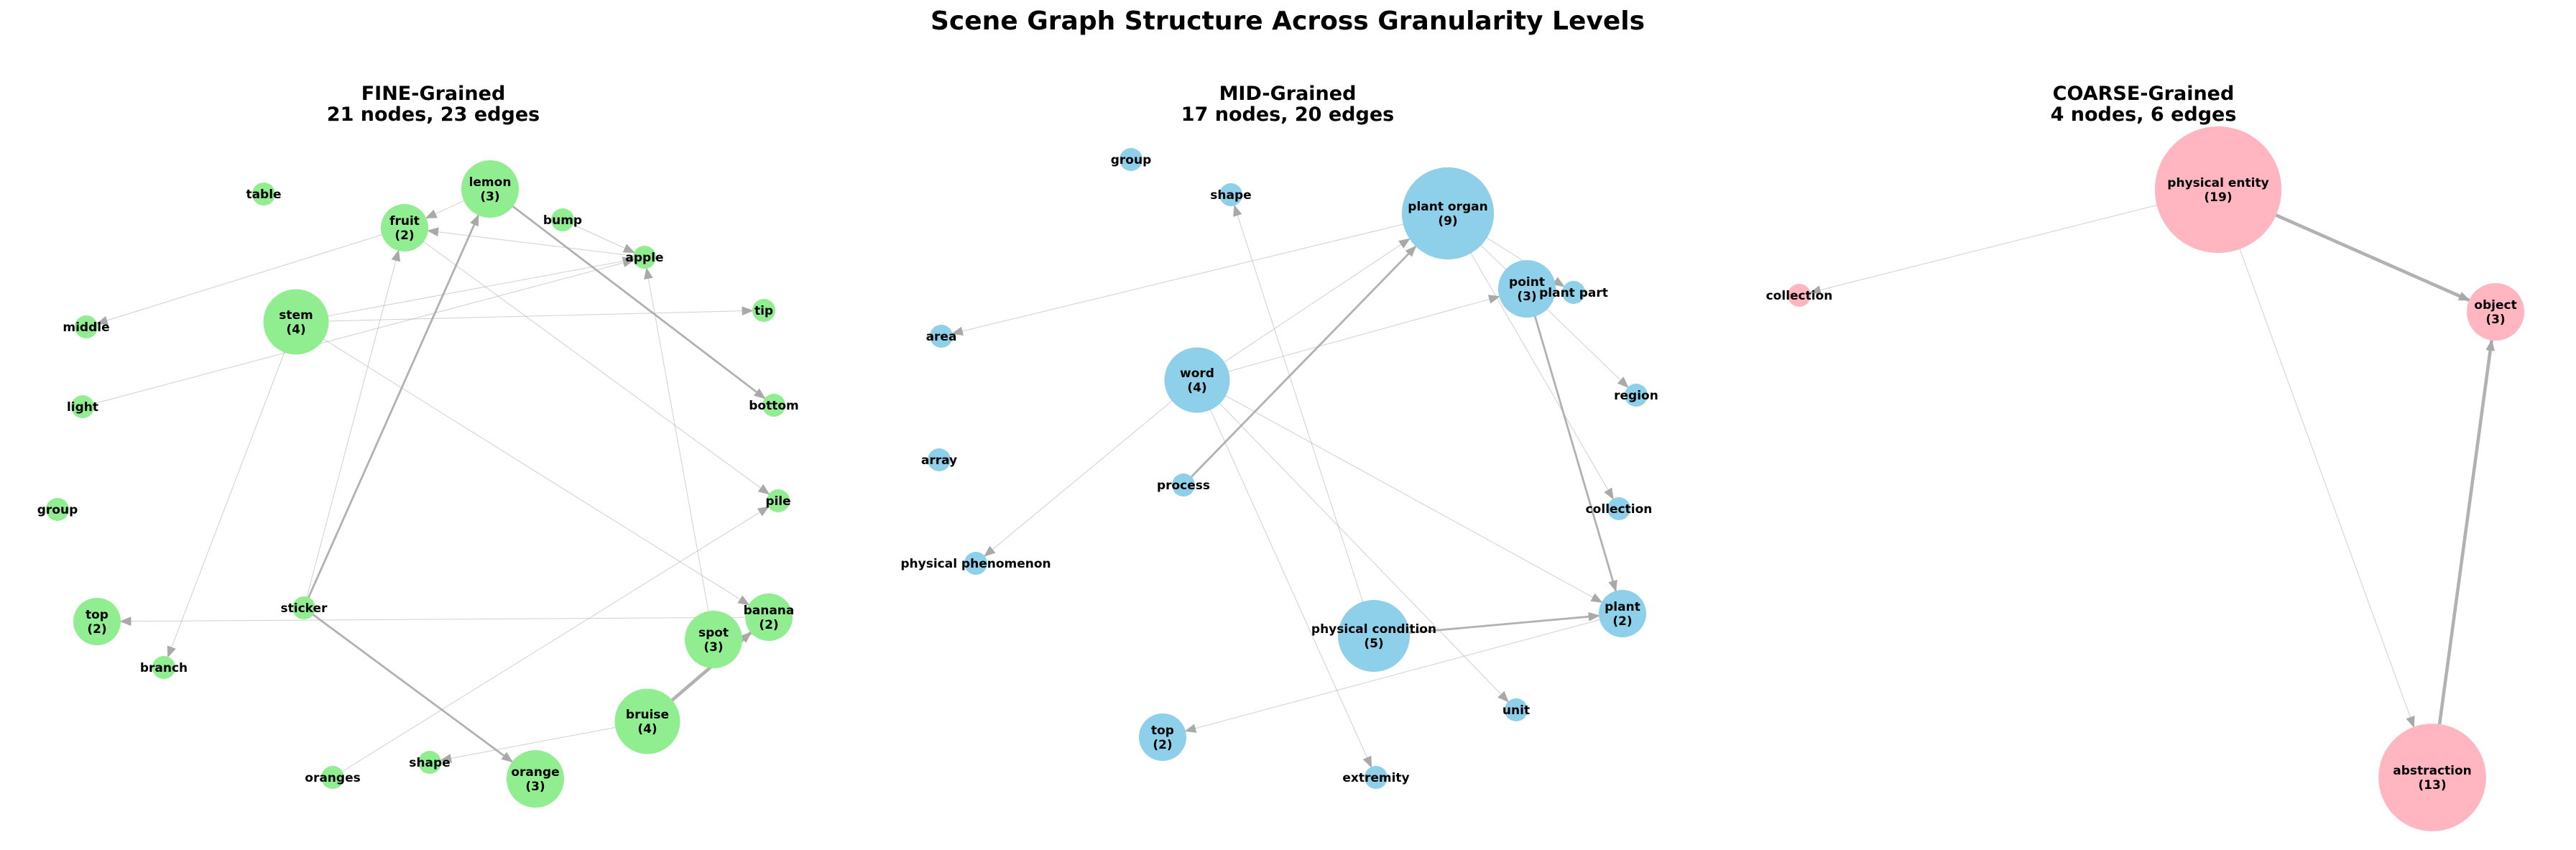 The height and width of the screenshot is (850, 2576). I want to click on node-physical-entity: physical entity (19), so click(2218, 190).